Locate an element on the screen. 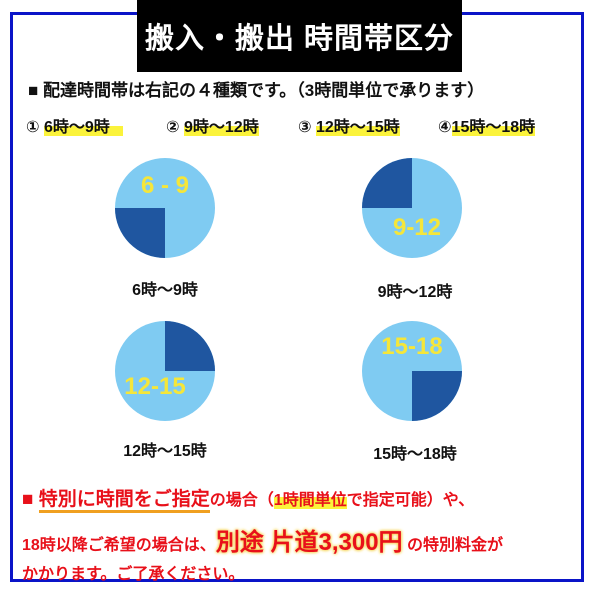 The image size is (600, 600). pie-chart-9-12: 9-12 is located at coordinates (412, 208).